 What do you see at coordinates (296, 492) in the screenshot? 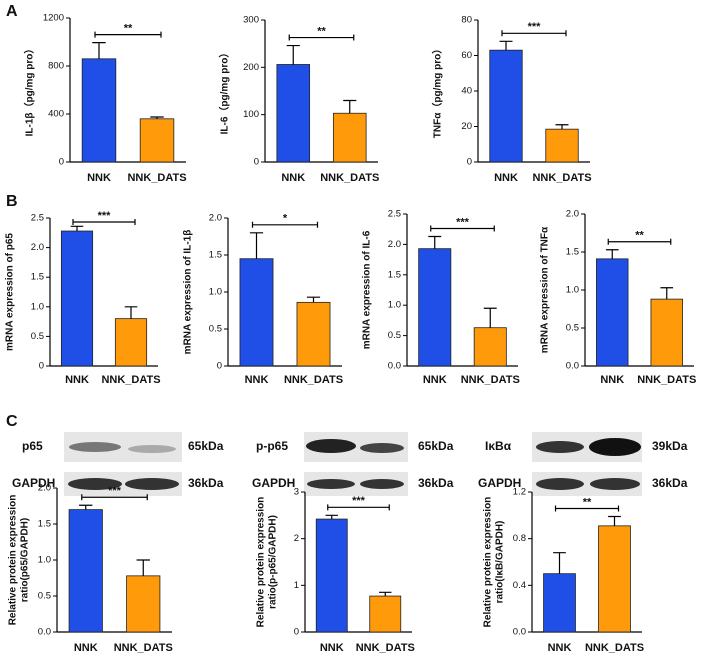
I see `y-tick-label: 3` at bounding box center [296, 492].